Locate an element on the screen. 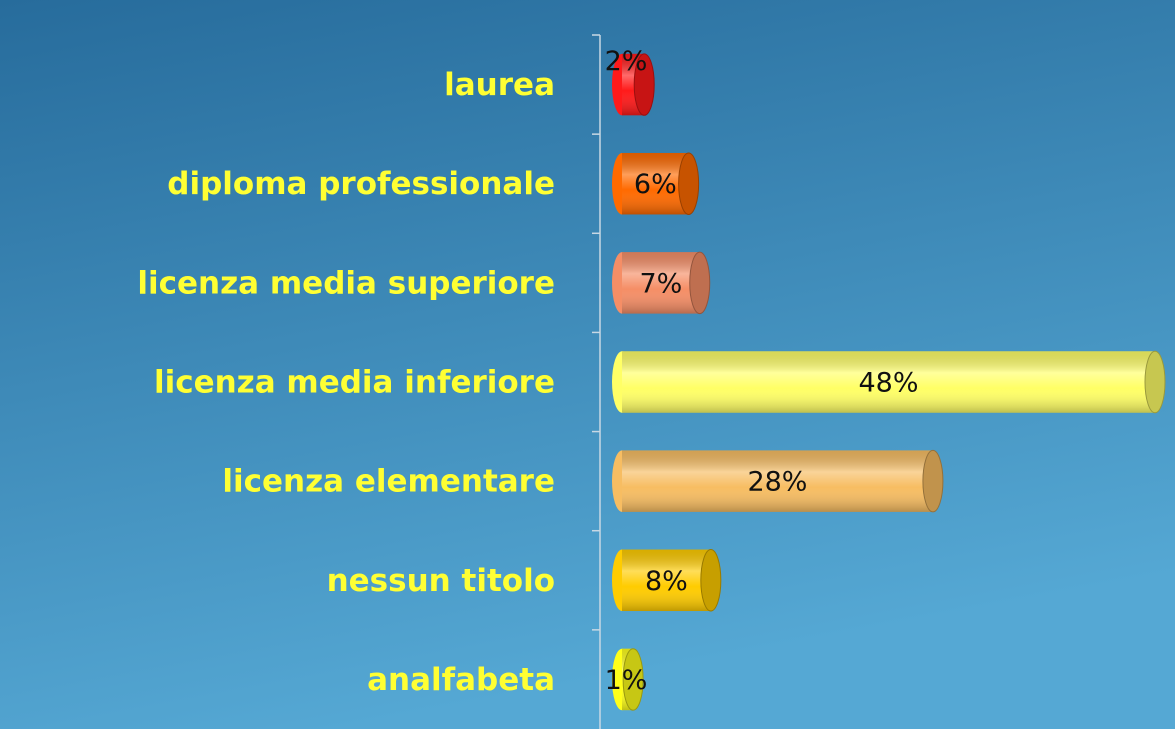 The width and height of the screenshot is (1175, 729). category-label: licenza media superiore is located at coordinates (346, 283).